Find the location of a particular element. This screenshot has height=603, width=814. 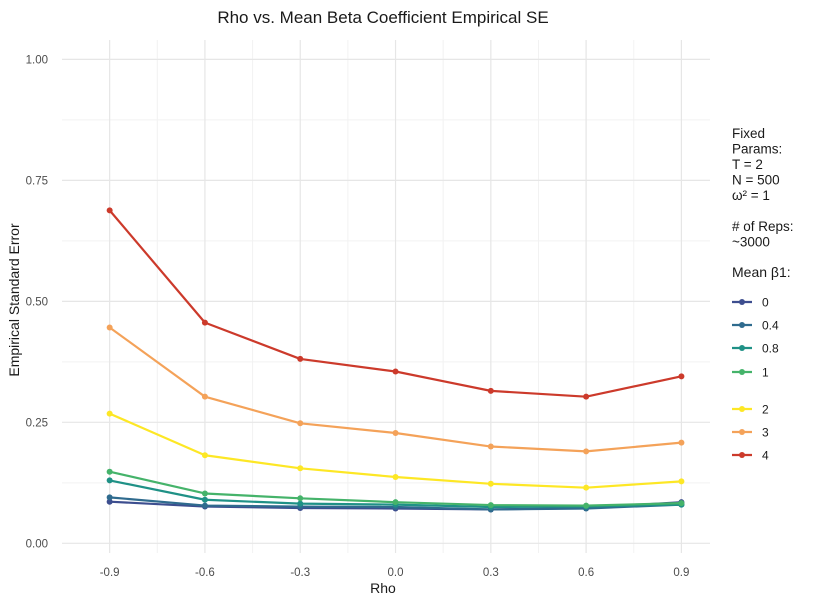

legend-key-4: 4 is located at coordinates (750, 456).